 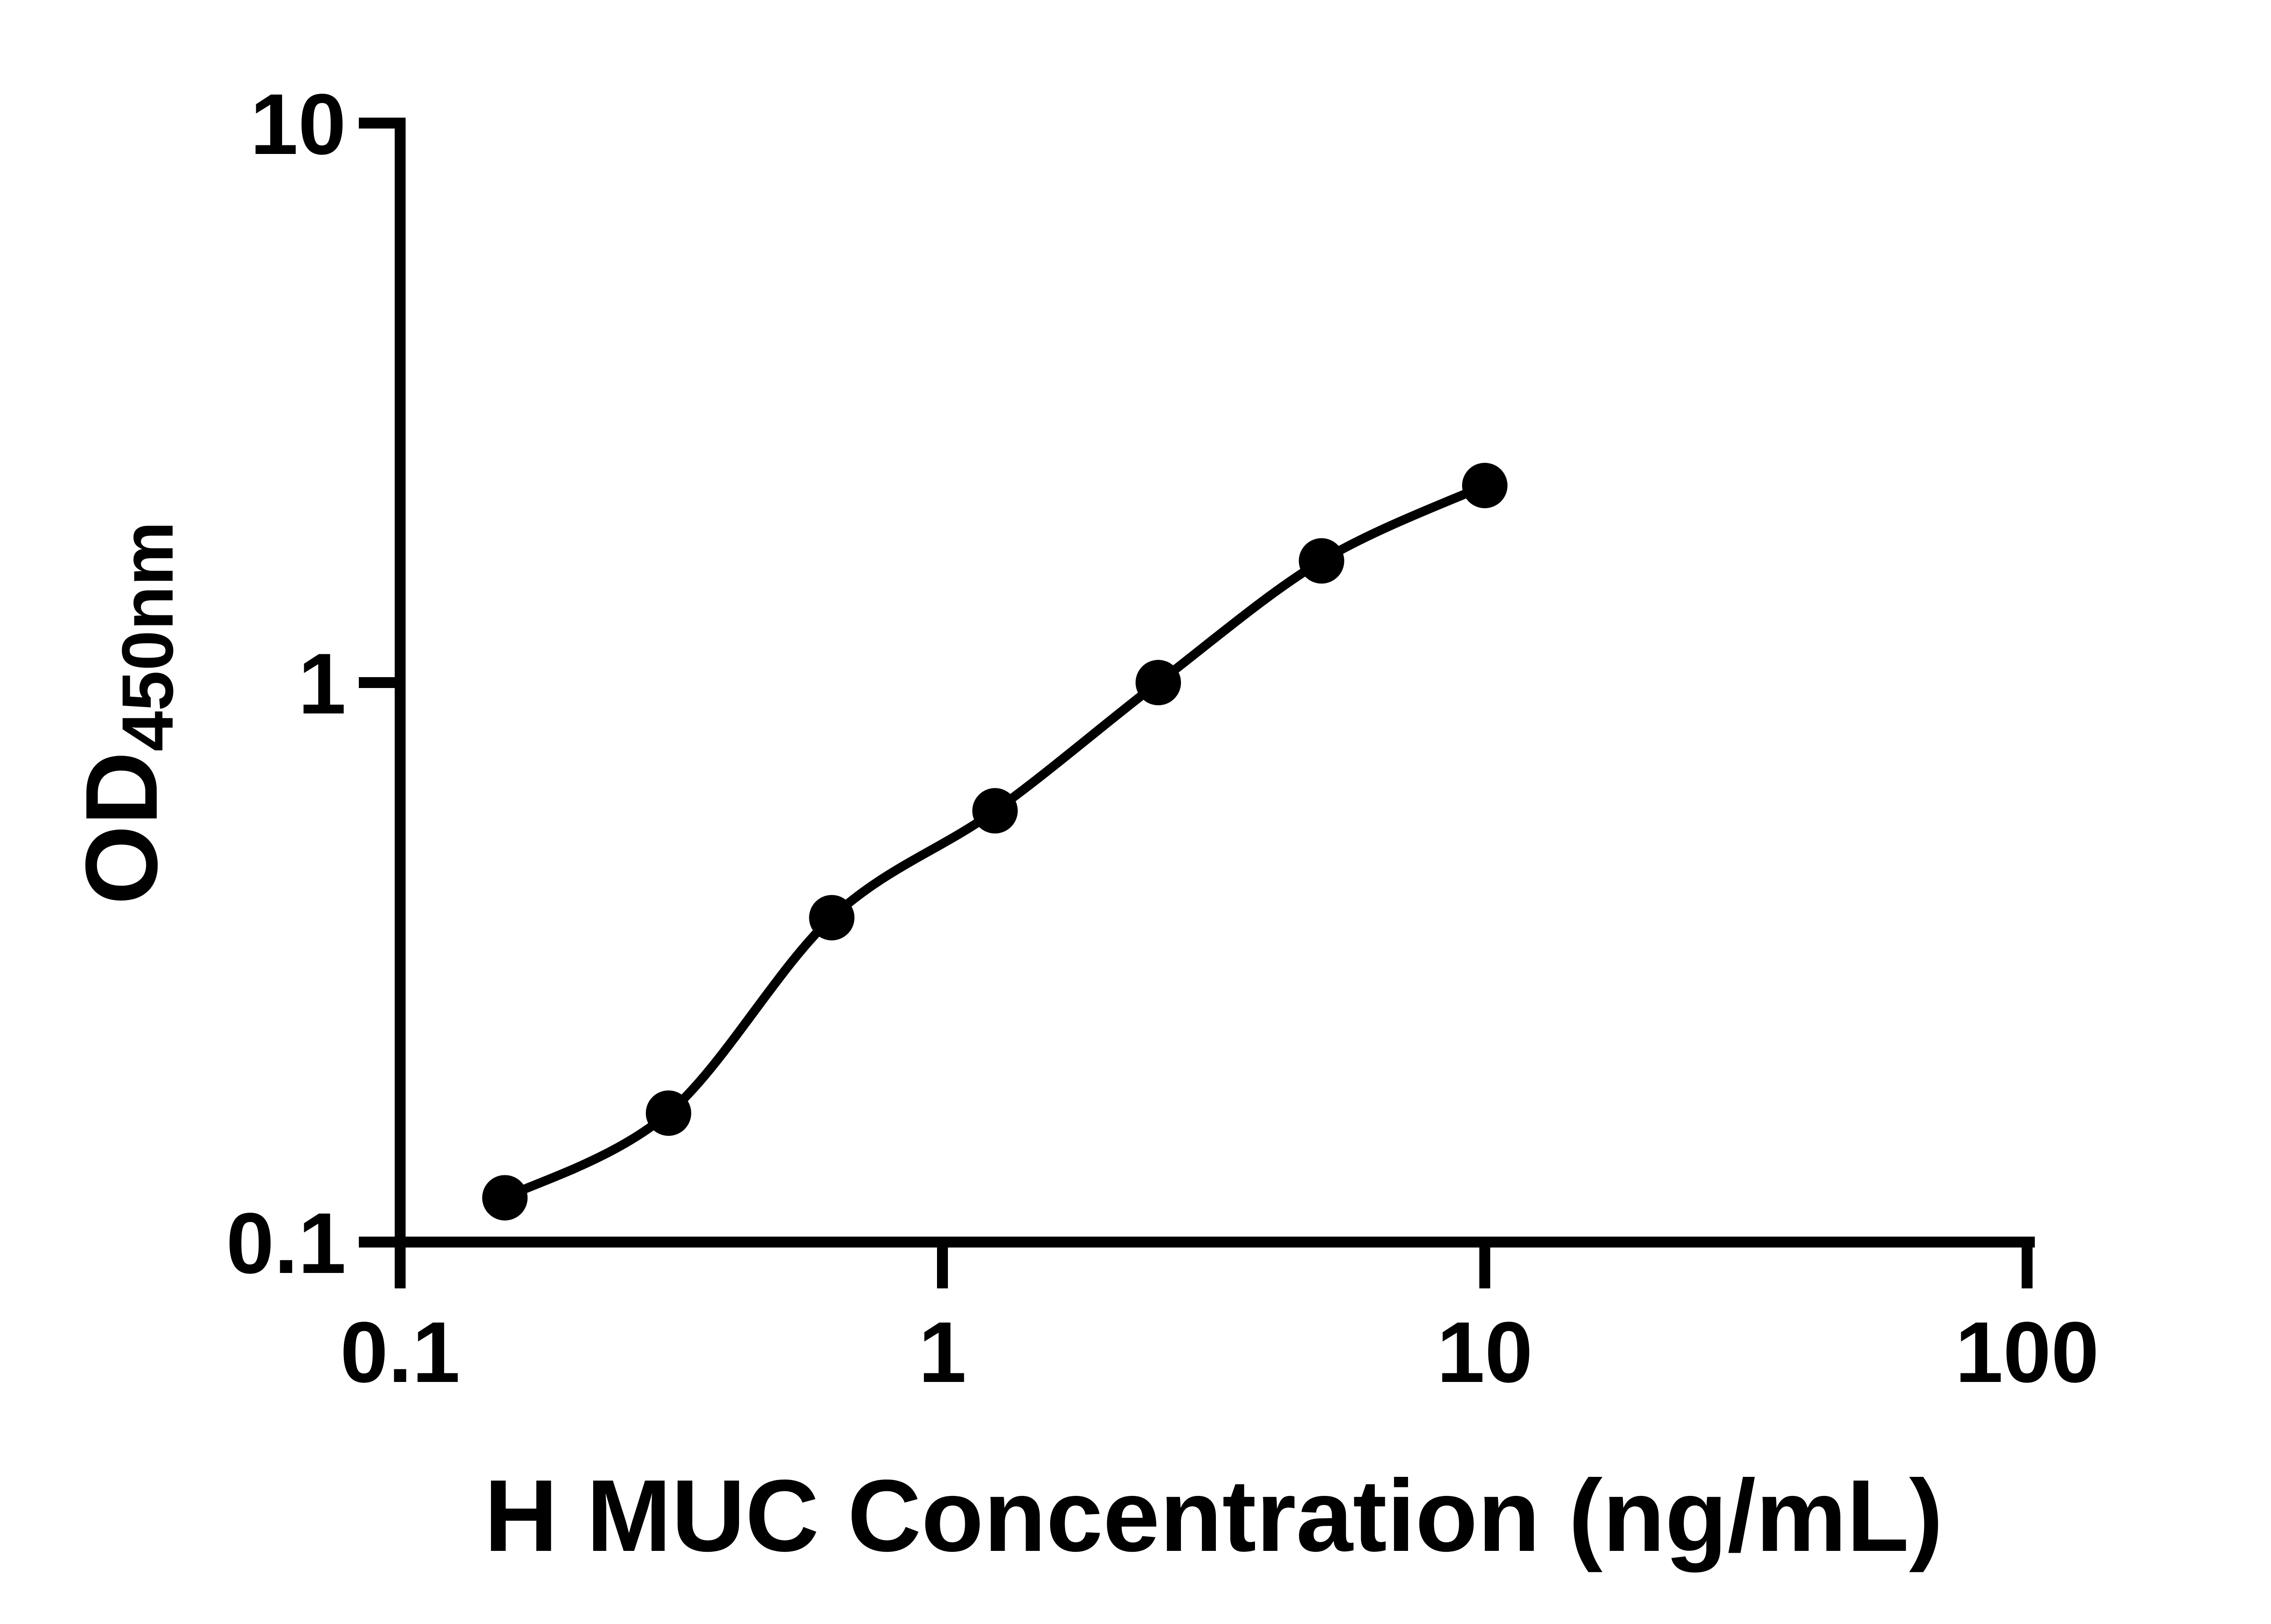 What do you see at coordinates (121, 828) in the screenshot?
I see `y-axis-title-base: OD` at bounding box center [121, 828].